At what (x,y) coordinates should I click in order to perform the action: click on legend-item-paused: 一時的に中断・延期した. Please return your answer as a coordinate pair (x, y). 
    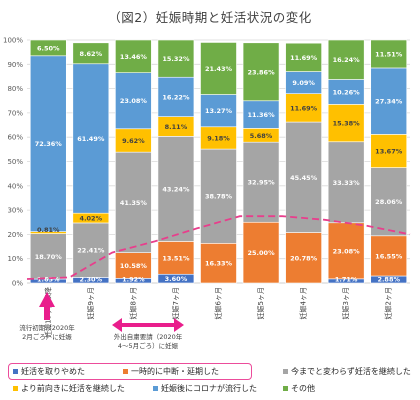
    Looking at the image, I should click on (171, 371).